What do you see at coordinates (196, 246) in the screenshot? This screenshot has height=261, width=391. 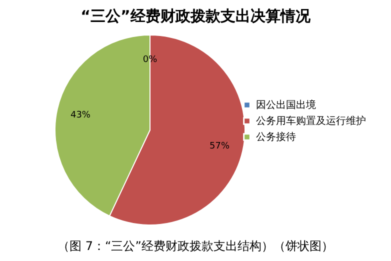 I see `text: （图 7：“三公”经费财政拨款支出结构）（饼状图）` at bounding box center [196, 246].